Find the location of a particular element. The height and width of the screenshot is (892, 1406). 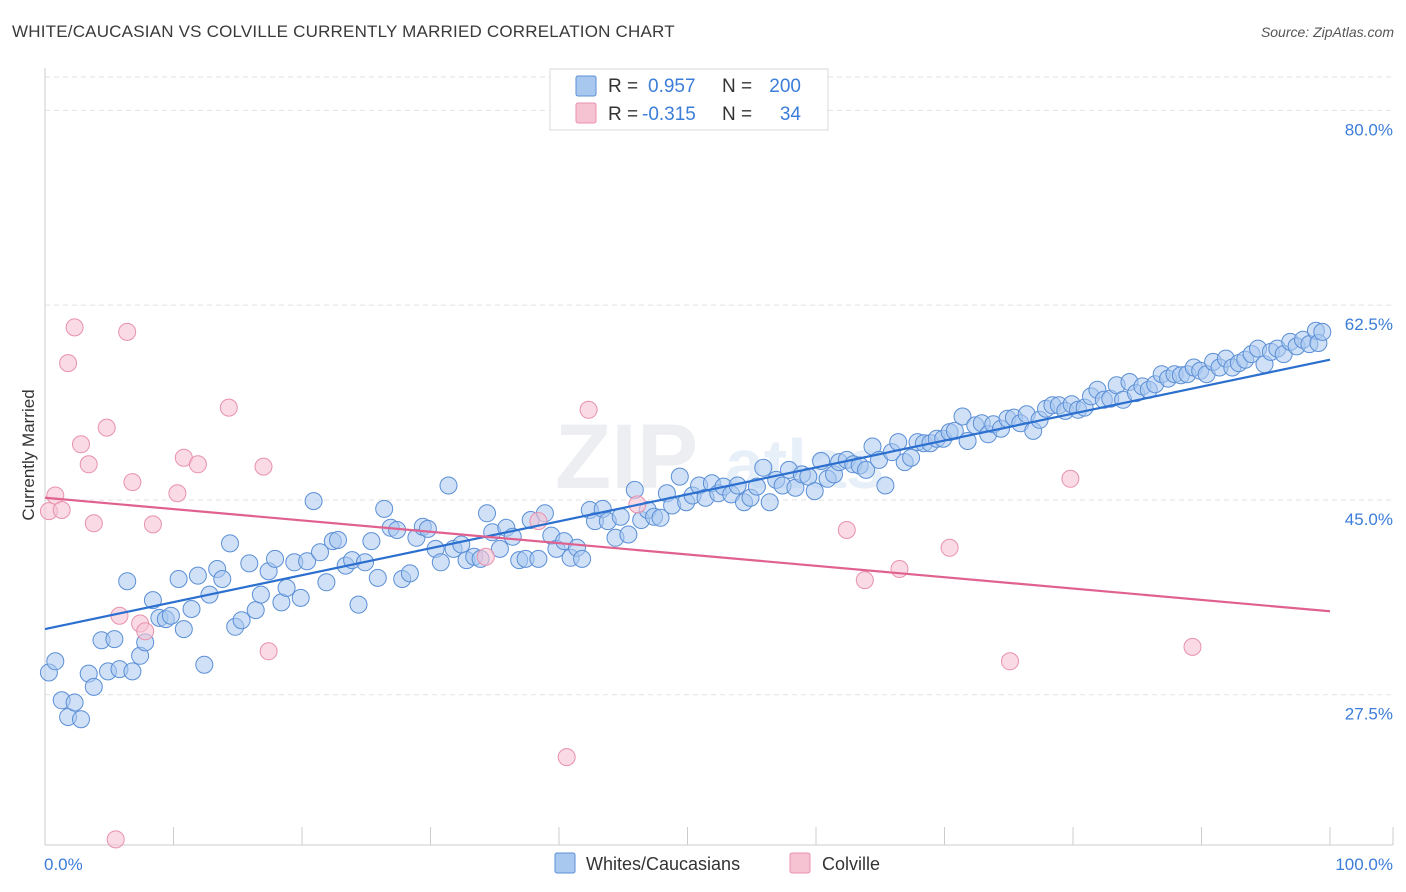

legend-r-label-1: R = is located at coordinates (623, 86).